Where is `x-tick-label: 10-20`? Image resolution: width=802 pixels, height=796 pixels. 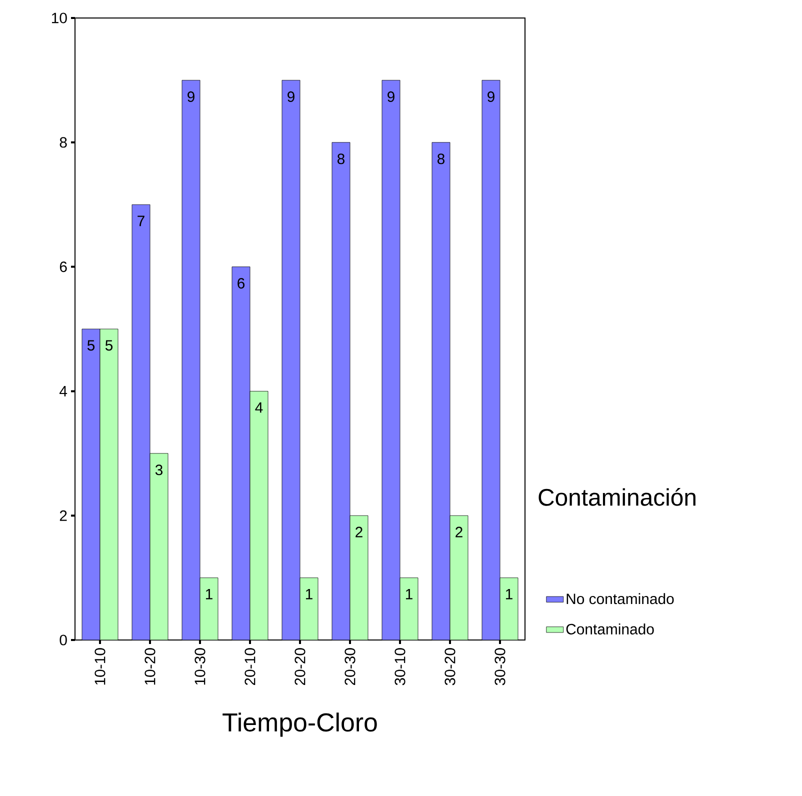
x-tick-label: 10-20 is located at coordinates (150, 666).